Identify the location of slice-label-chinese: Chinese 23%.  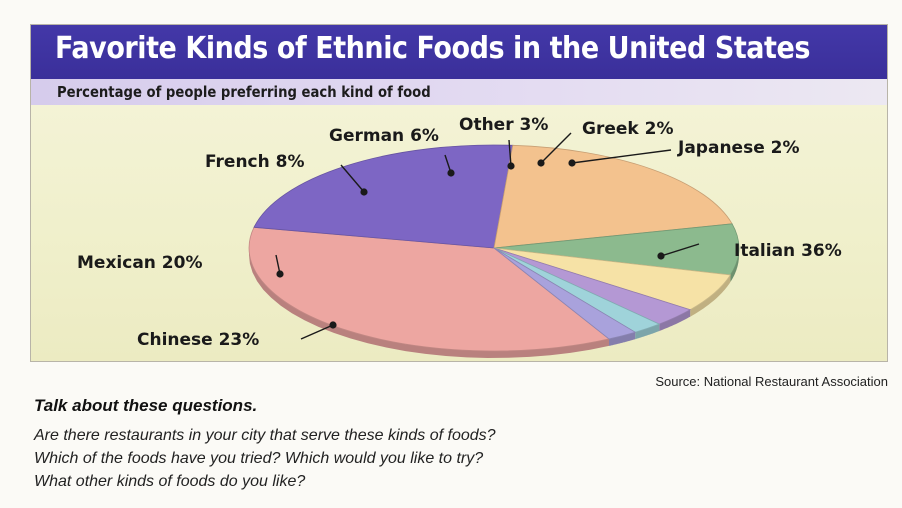
(198, 340).